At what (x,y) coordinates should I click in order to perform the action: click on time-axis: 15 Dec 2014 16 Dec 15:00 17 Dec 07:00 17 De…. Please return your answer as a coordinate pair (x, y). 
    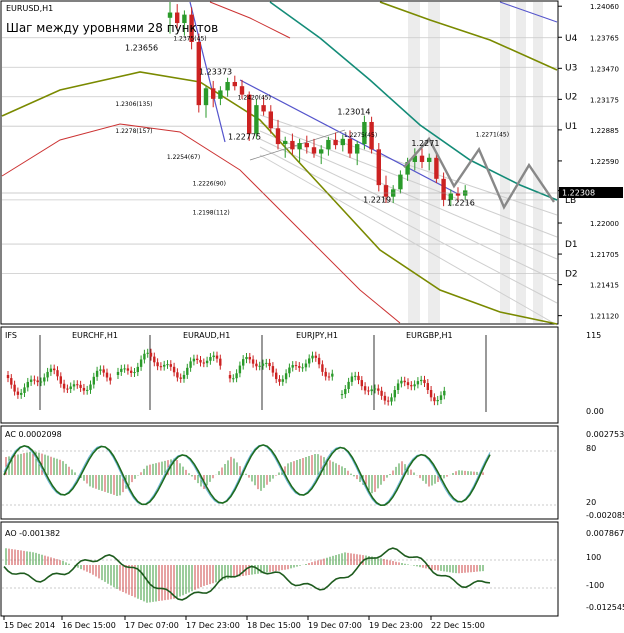
    Looking at the image, I should click on (244, 623).